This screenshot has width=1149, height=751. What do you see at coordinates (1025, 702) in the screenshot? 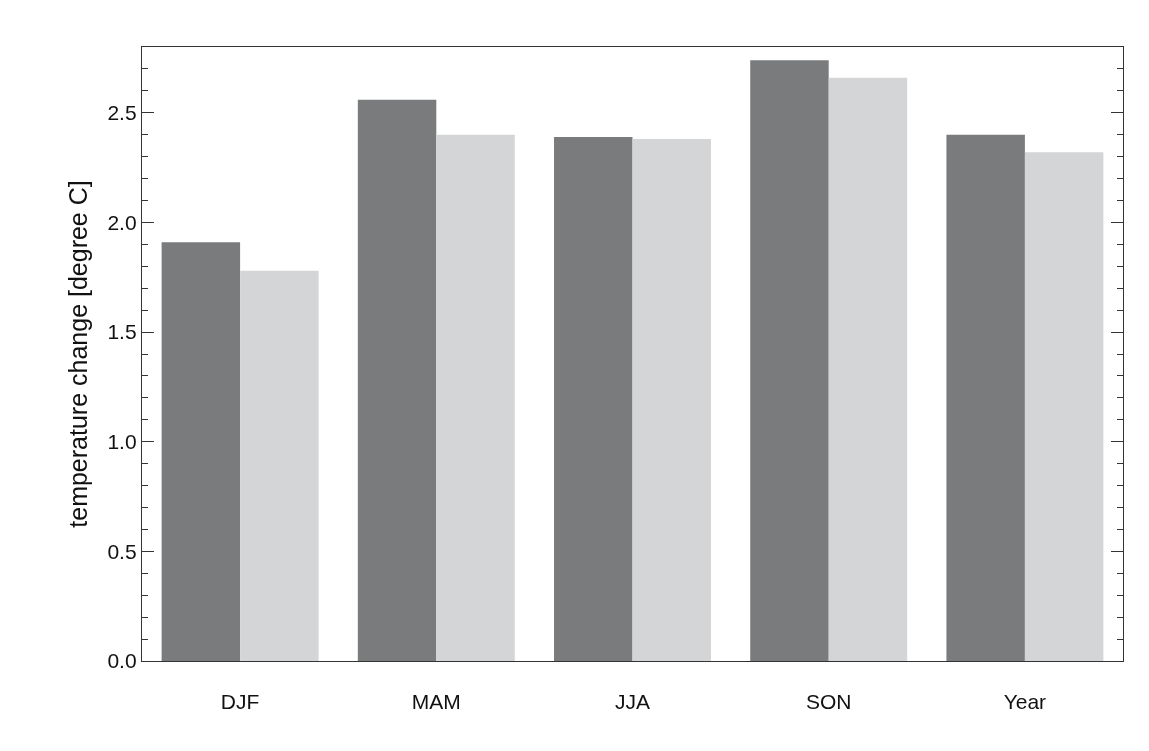
I see `x-tick-label: Year` at bounding box center [1025, 702].